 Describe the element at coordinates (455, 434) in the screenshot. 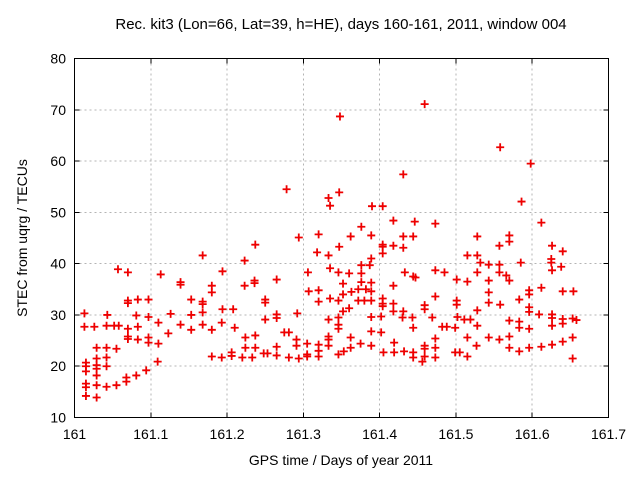

I see `x-tick-label: 161.5` at that location.